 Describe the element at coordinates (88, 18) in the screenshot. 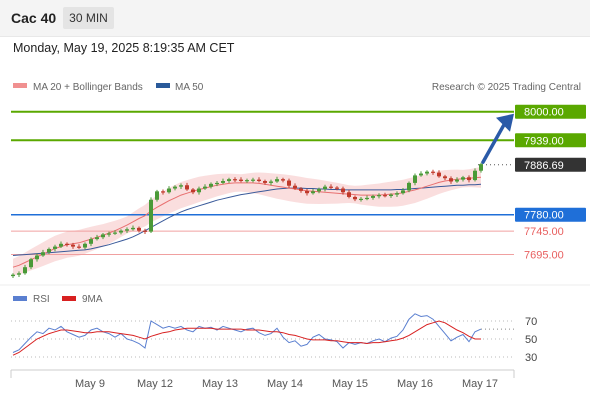

I see `interval-selector: 30 MIN` at that location.